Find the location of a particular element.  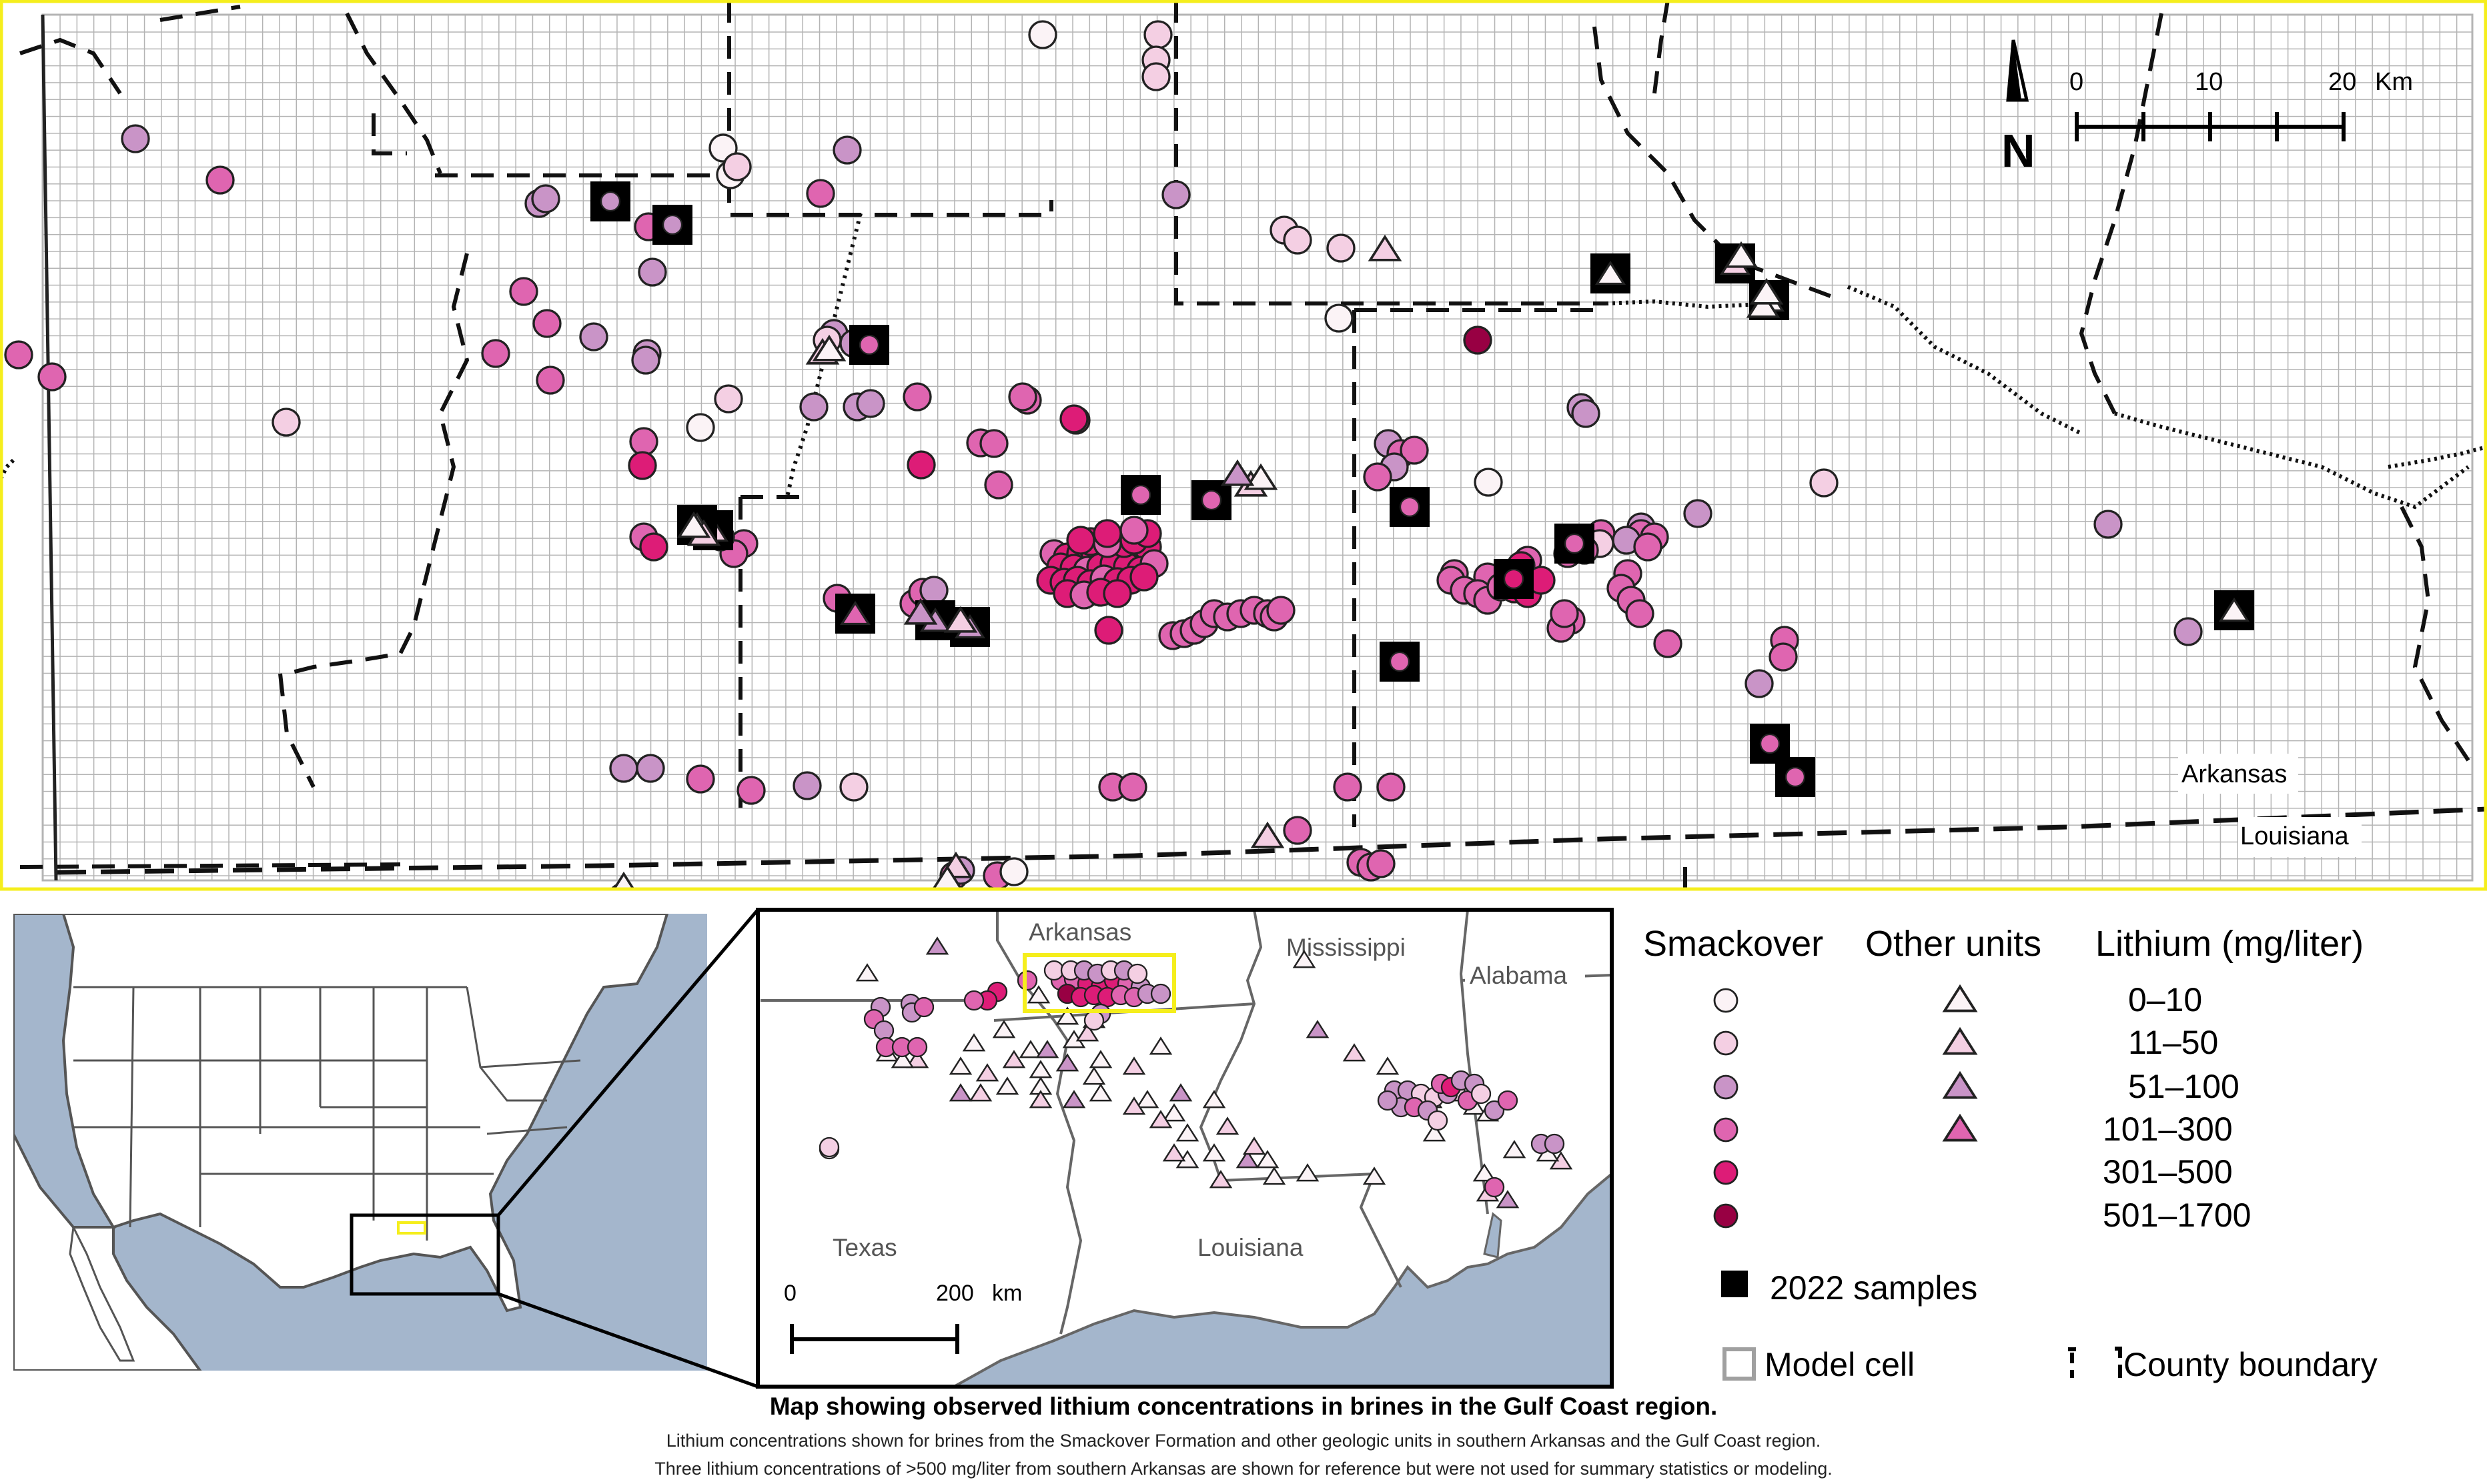

inset-scale-200: 200 is located at coordinates (955, 1293).